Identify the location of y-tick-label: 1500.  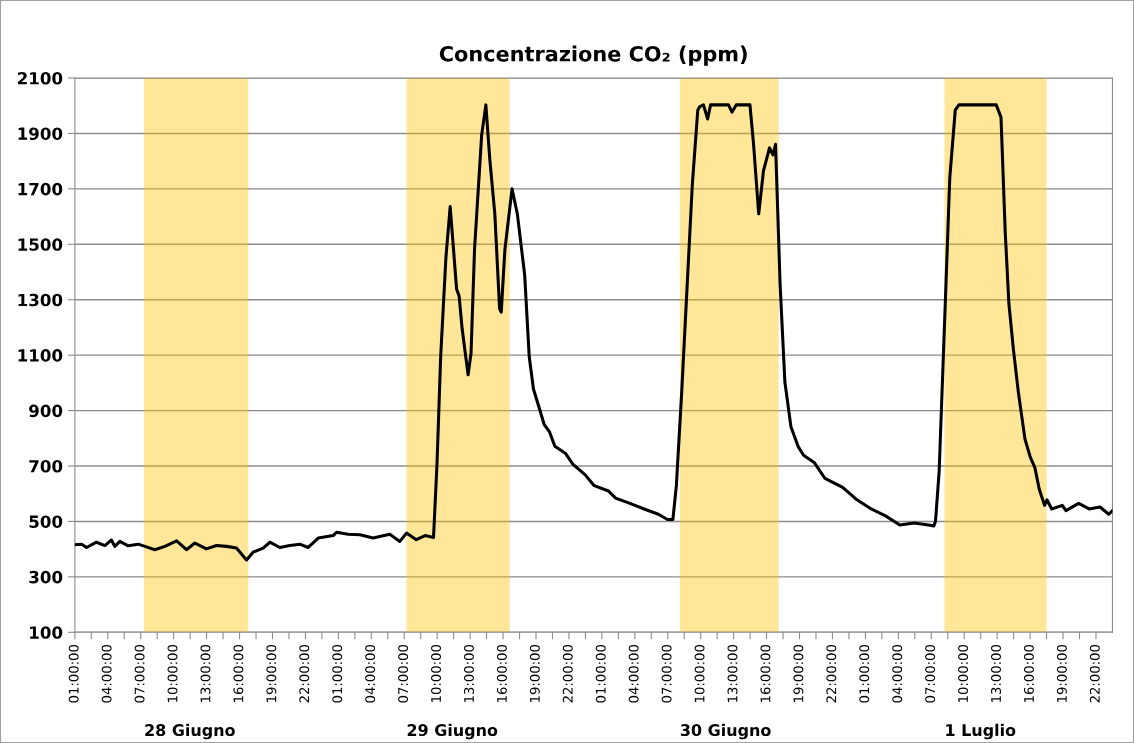
(40, 244).